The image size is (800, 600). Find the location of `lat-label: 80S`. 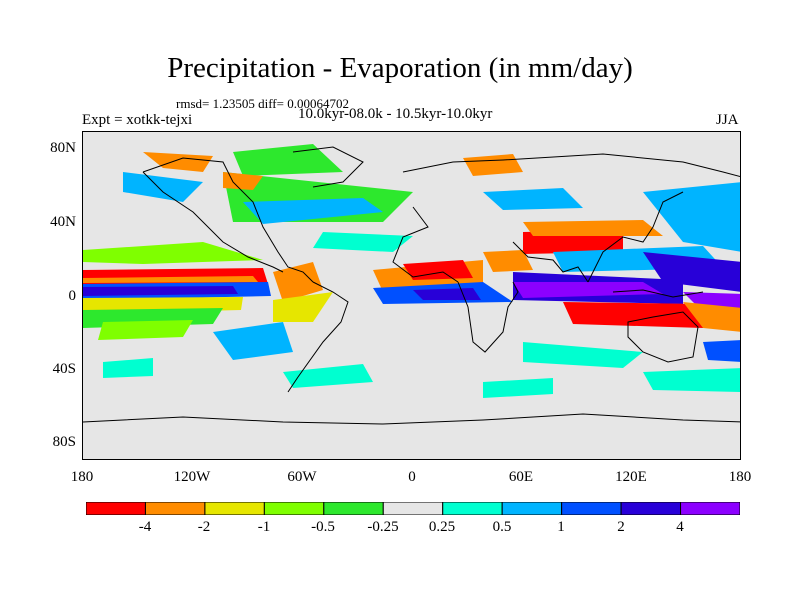

lat-label: 80S is located at coordinates (64, 442).